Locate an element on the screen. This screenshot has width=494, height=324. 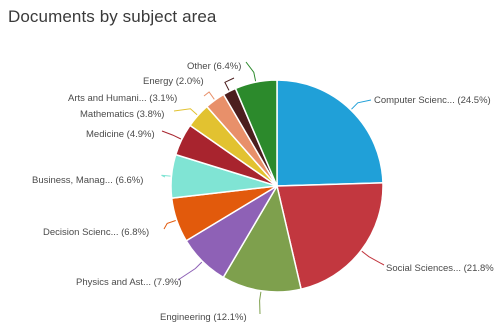
slice-label: Other (6.4%) is located at coordinates (214, 66).